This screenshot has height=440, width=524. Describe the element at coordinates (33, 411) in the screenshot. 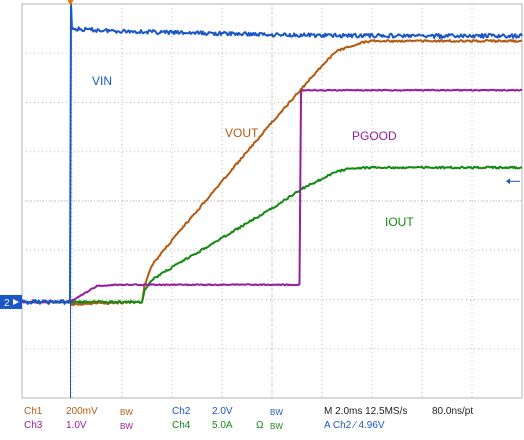

I see `ch1-label: Ch1` at that location.